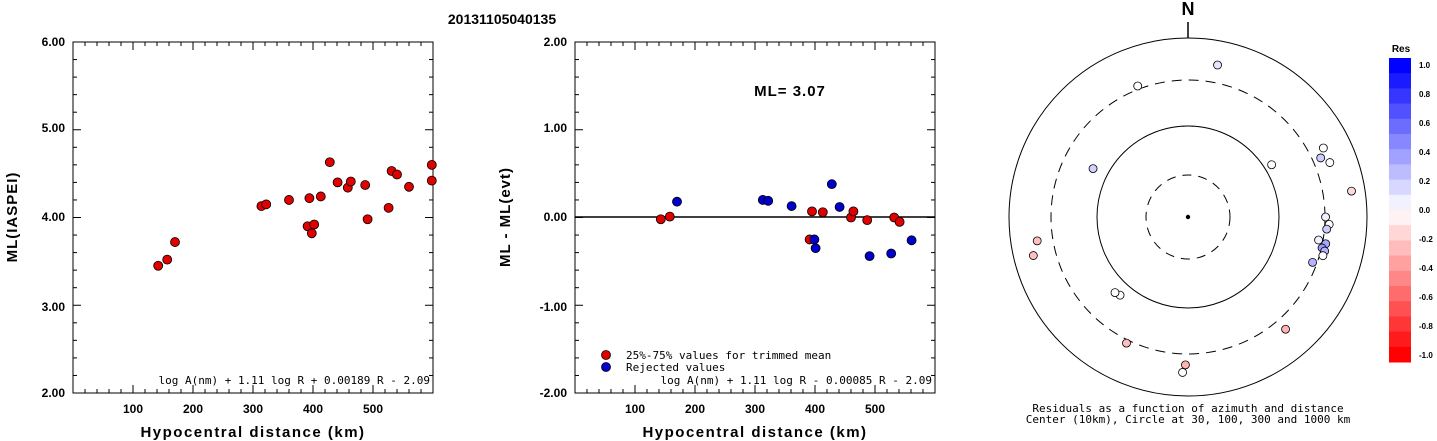 This screenshot has height=441, width=1437. Describe the element at coordinates (875, 409) in the screenshot. I see `p2-xtick-500: 500` at that location.